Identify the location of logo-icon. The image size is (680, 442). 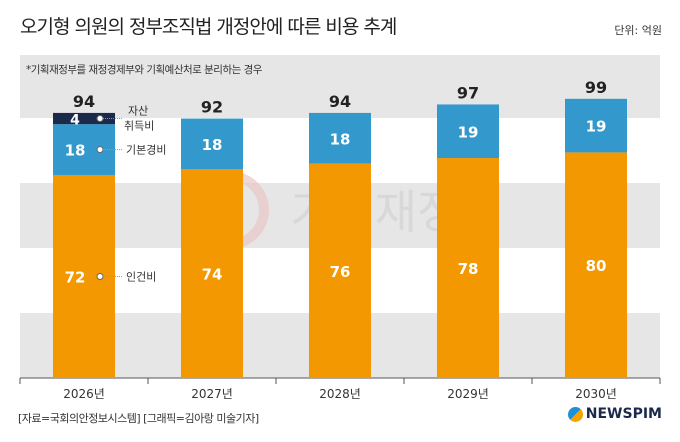
(575, 414).